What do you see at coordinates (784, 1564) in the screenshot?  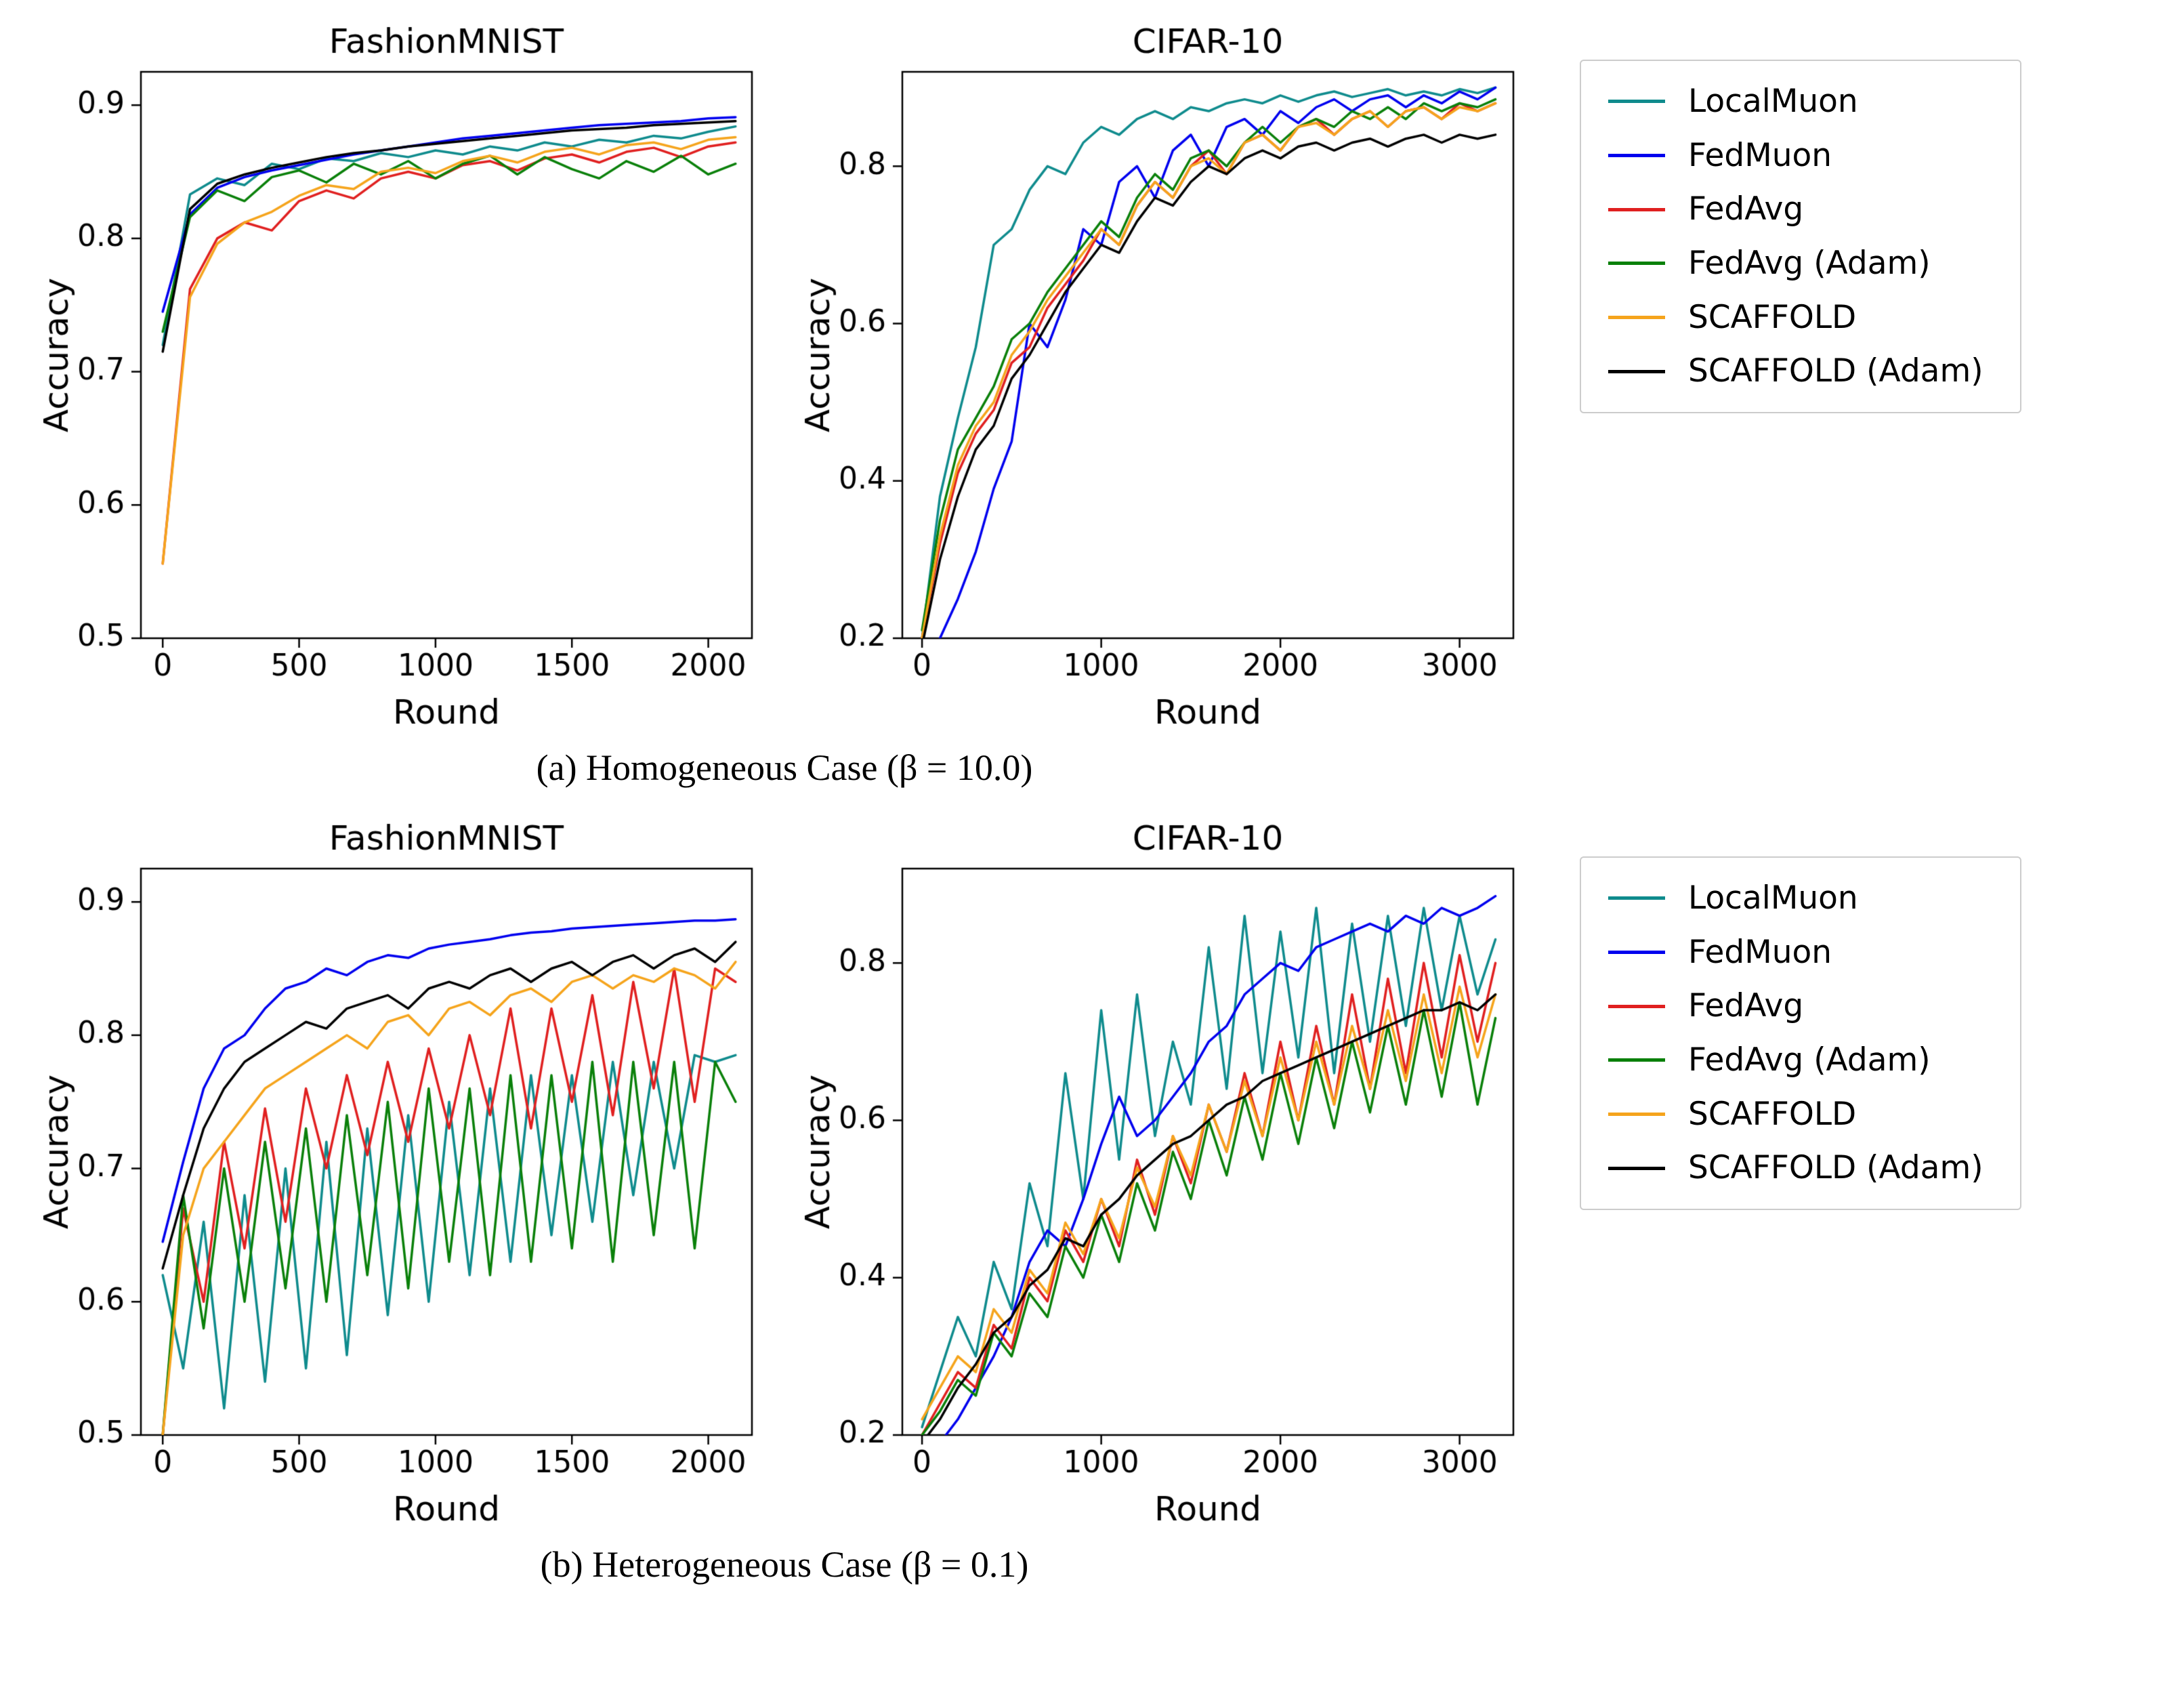 I see `caption-heterogeneous: (b) Heterogeneous Case (β = 0.1)` at bounding box center [784, 1564].